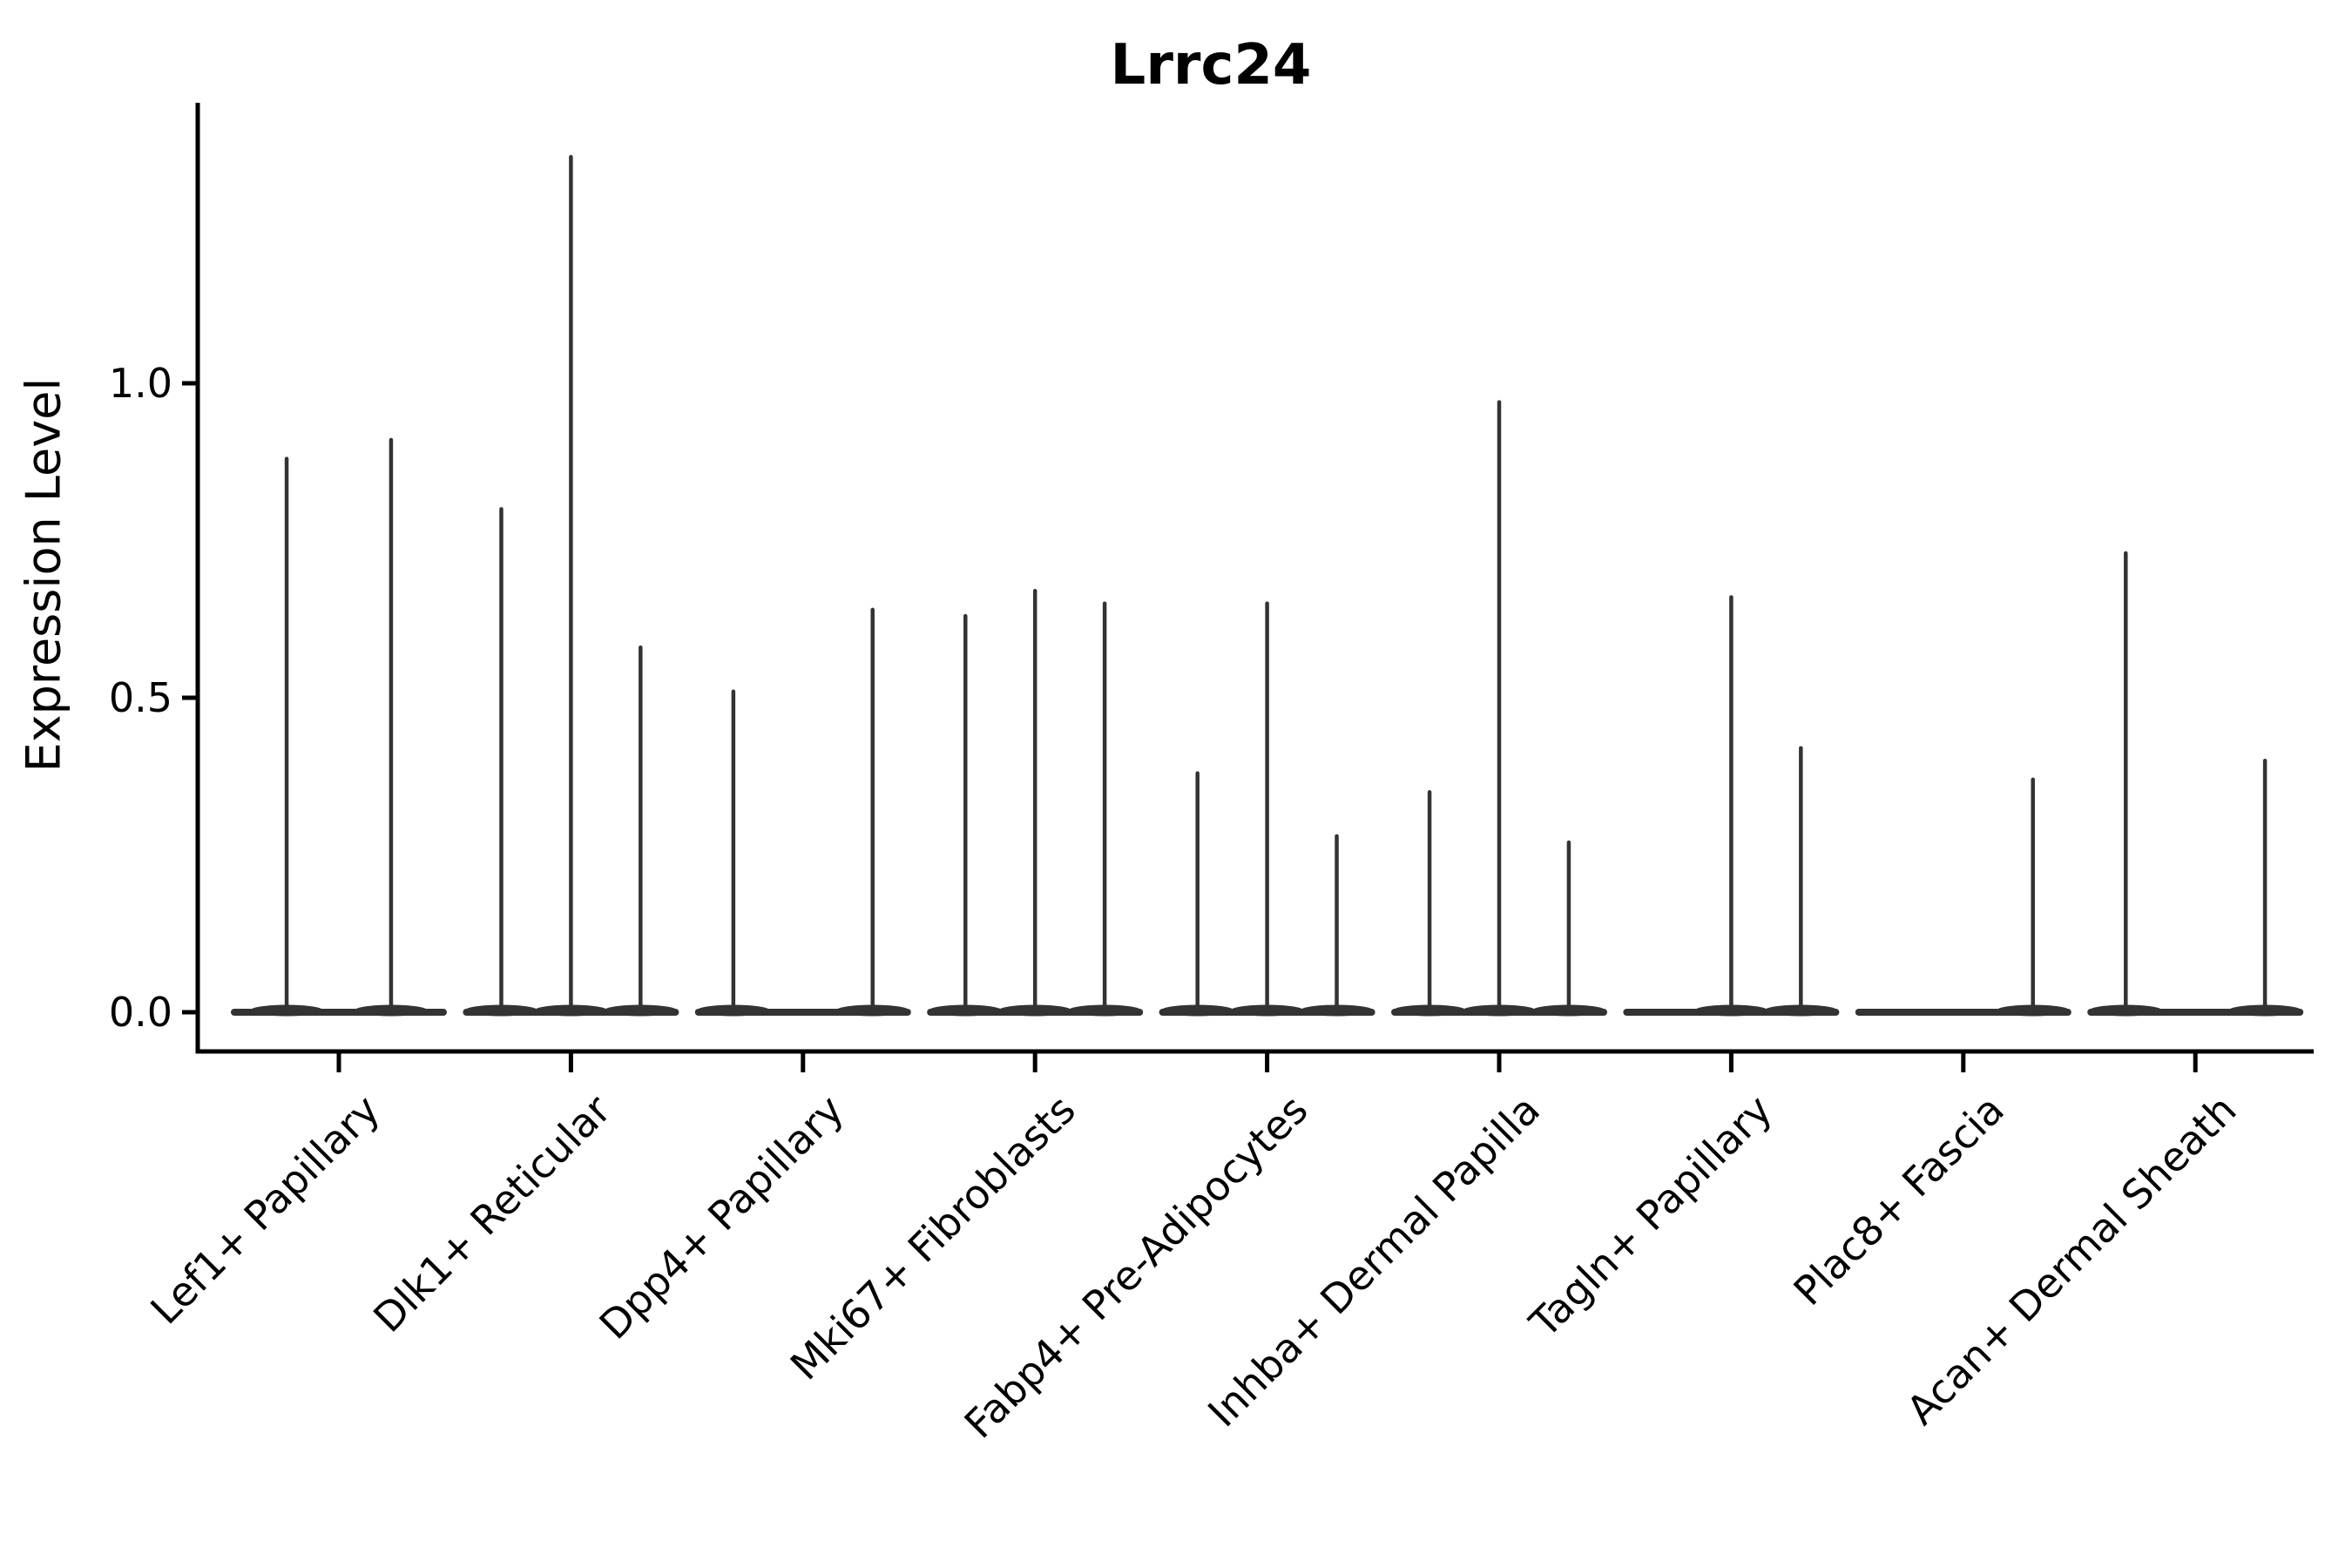 This screenshot has width=2352, height=1568. Describe the element at coordinates (140, 383) in the screenshot. I see `y-tick-label-1.0: 1.0` at that location.